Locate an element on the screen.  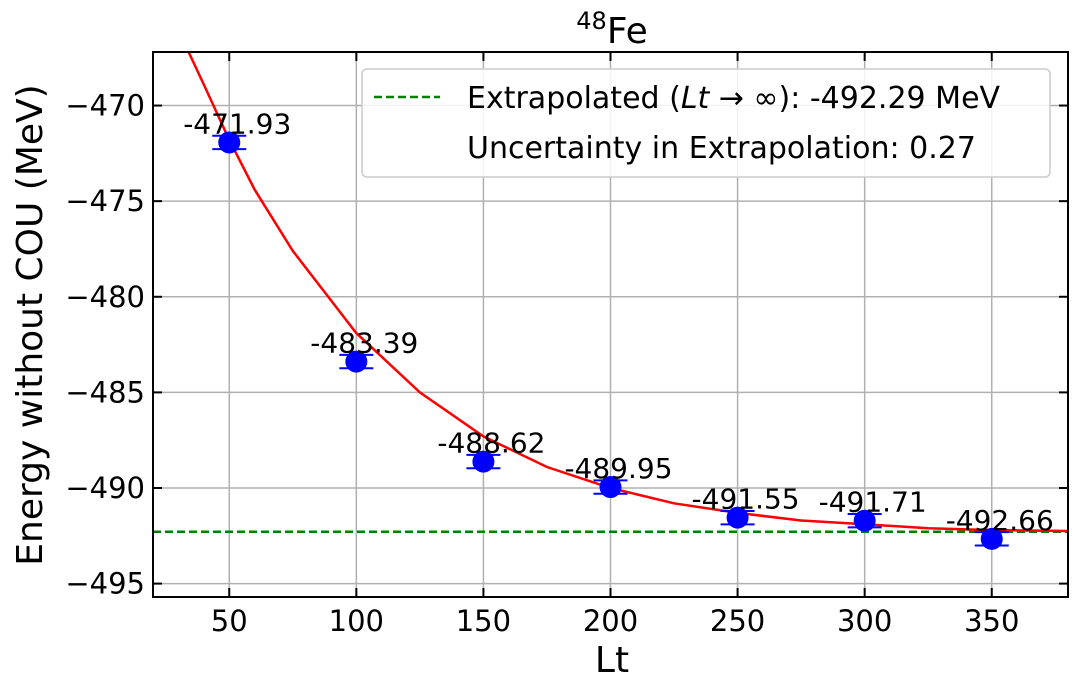
x-tick-label: 200 is located at coordinates (610, 621).